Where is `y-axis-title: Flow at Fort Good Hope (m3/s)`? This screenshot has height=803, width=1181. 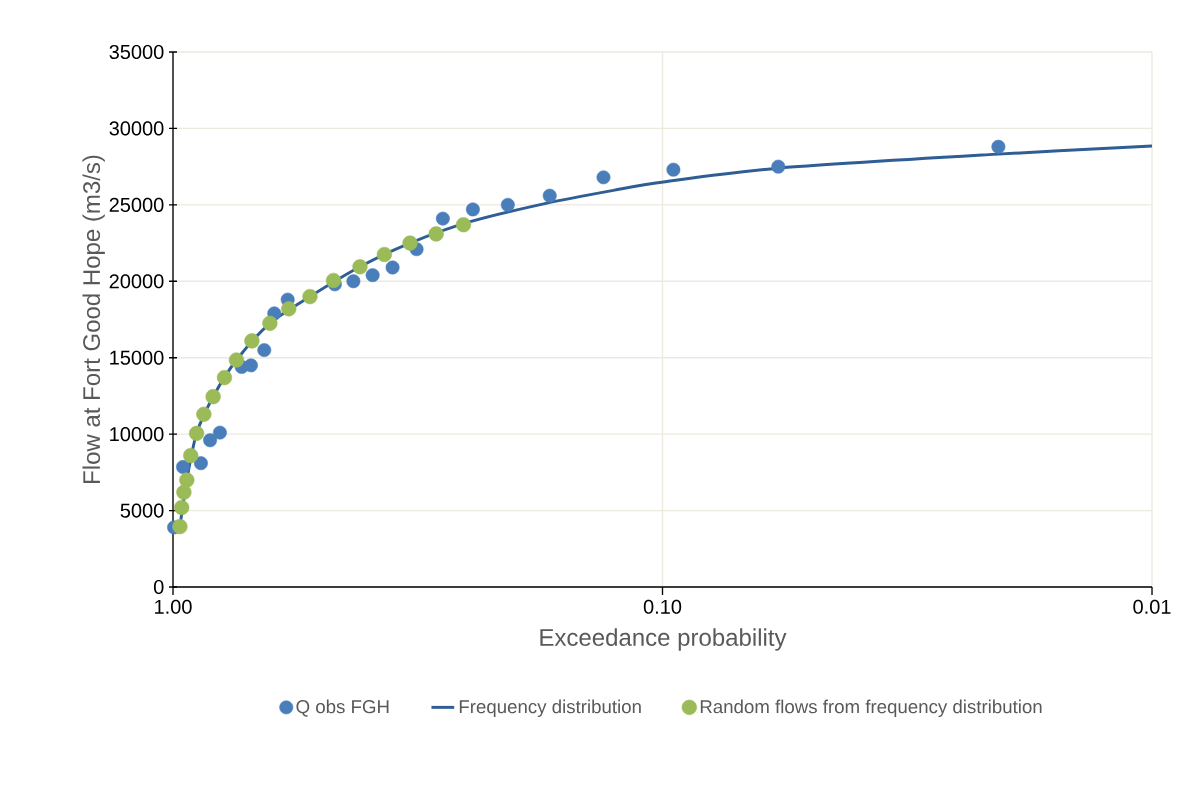 y-axis-title: Flow at Fort Good Hope (m3/s) is located at coordinates (93, 319).